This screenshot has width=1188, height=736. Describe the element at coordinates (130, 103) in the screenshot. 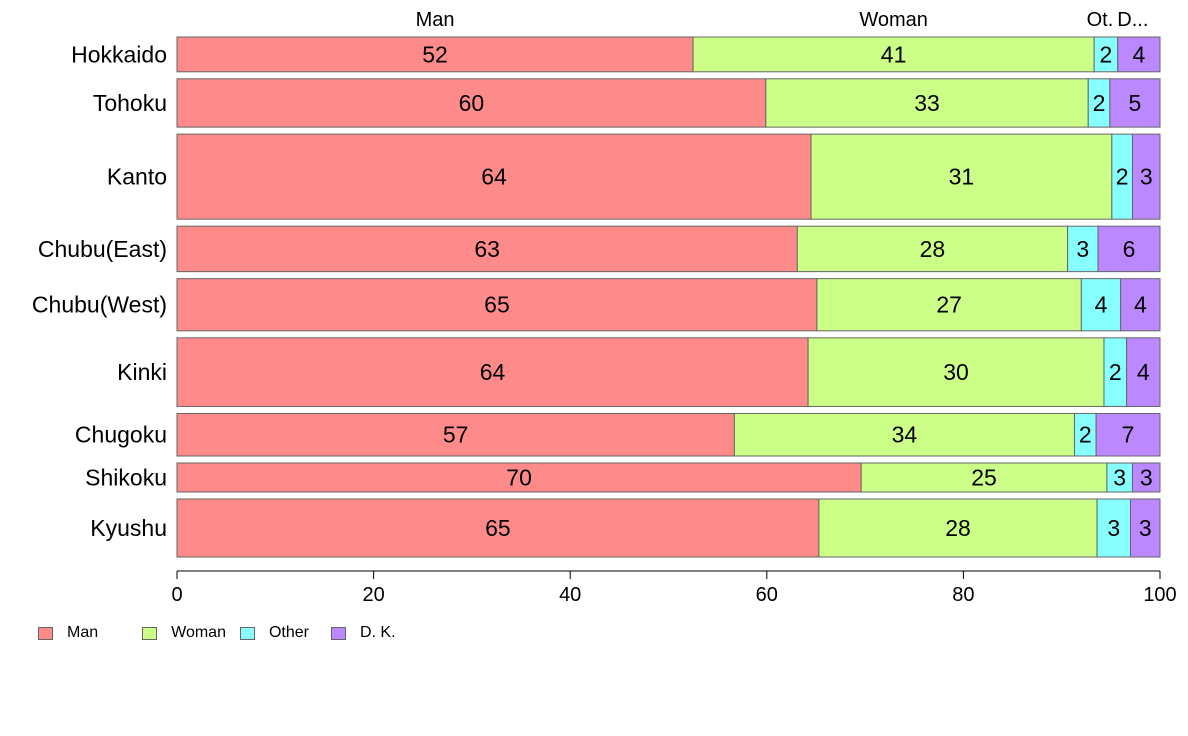

I see `category-label: Tohoku` at that location.